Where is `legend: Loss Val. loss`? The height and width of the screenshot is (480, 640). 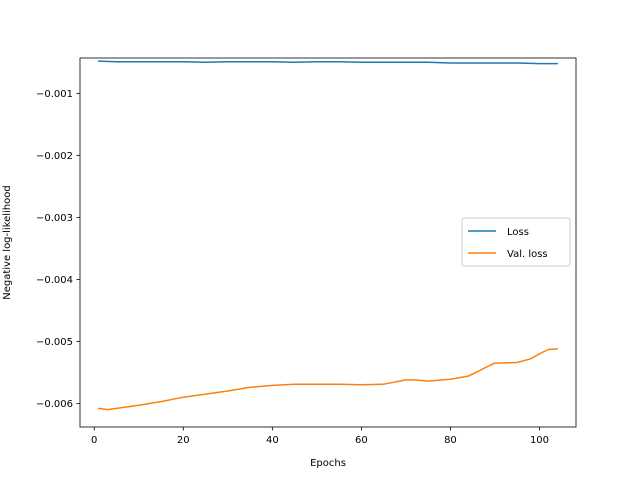
legend: Loss Val. loss is located at coordinates (516, 242).